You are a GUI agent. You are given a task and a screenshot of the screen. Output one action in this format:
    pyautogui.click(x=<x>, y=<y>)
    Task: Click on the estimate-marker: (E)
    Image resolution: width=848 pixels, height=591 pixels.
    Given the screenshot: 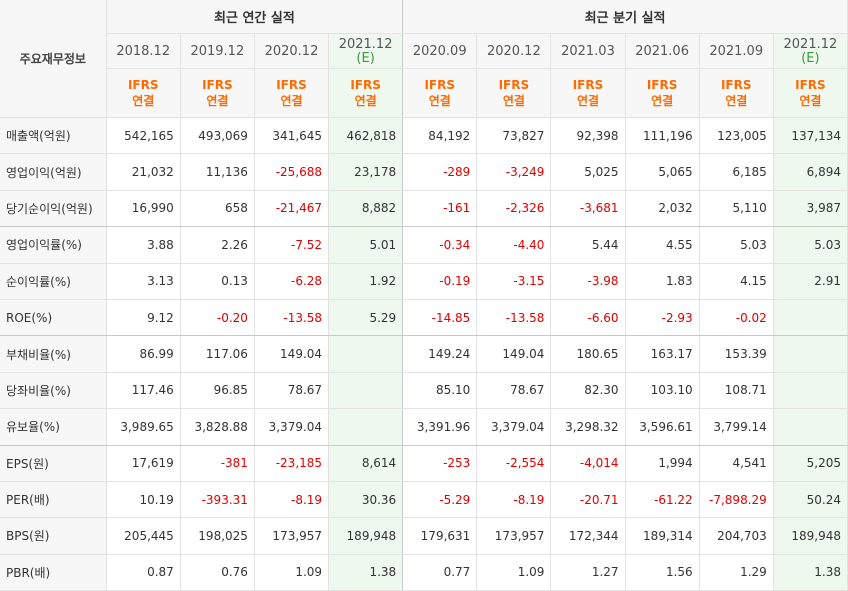 What is the action you would take?
    pyautogui.click(x=365, y=58)
    